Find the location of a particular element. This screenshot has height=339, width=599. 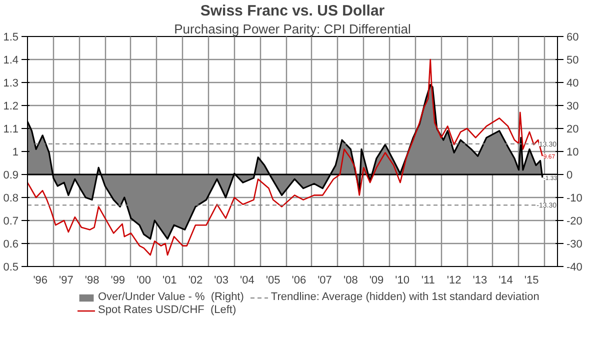

x-tick-label: '13 is located at coordinates (480, 280).